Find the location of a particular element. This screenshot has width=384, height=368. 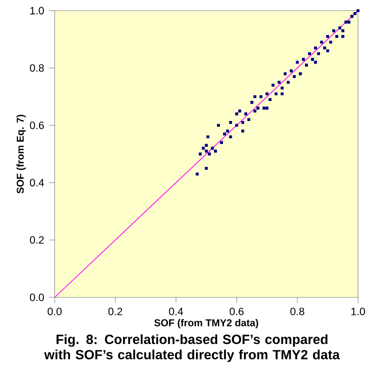

text: Fig. 8: Correlation-based SOF’s compared with SOF’s calculated directly from TMY2 data is located at coordinates (192, 348).